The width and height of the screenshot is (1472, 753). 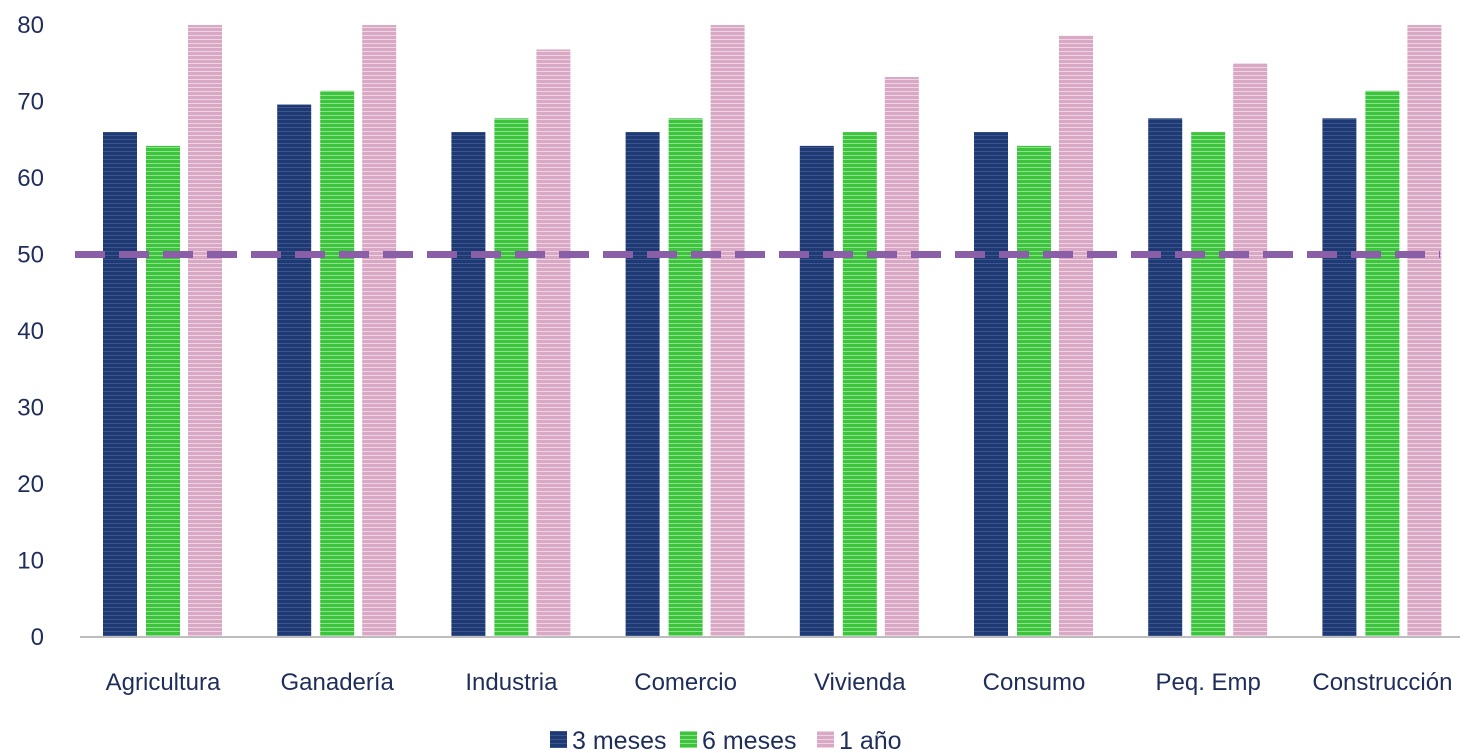 I want to click on legend-label: 1 año, so click(x=870, y=740).